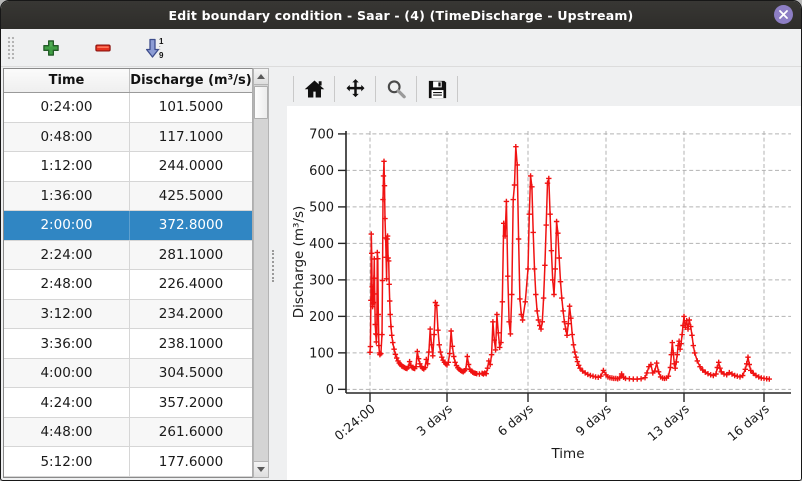  I want to click on home-view-button, so click(314, 89).